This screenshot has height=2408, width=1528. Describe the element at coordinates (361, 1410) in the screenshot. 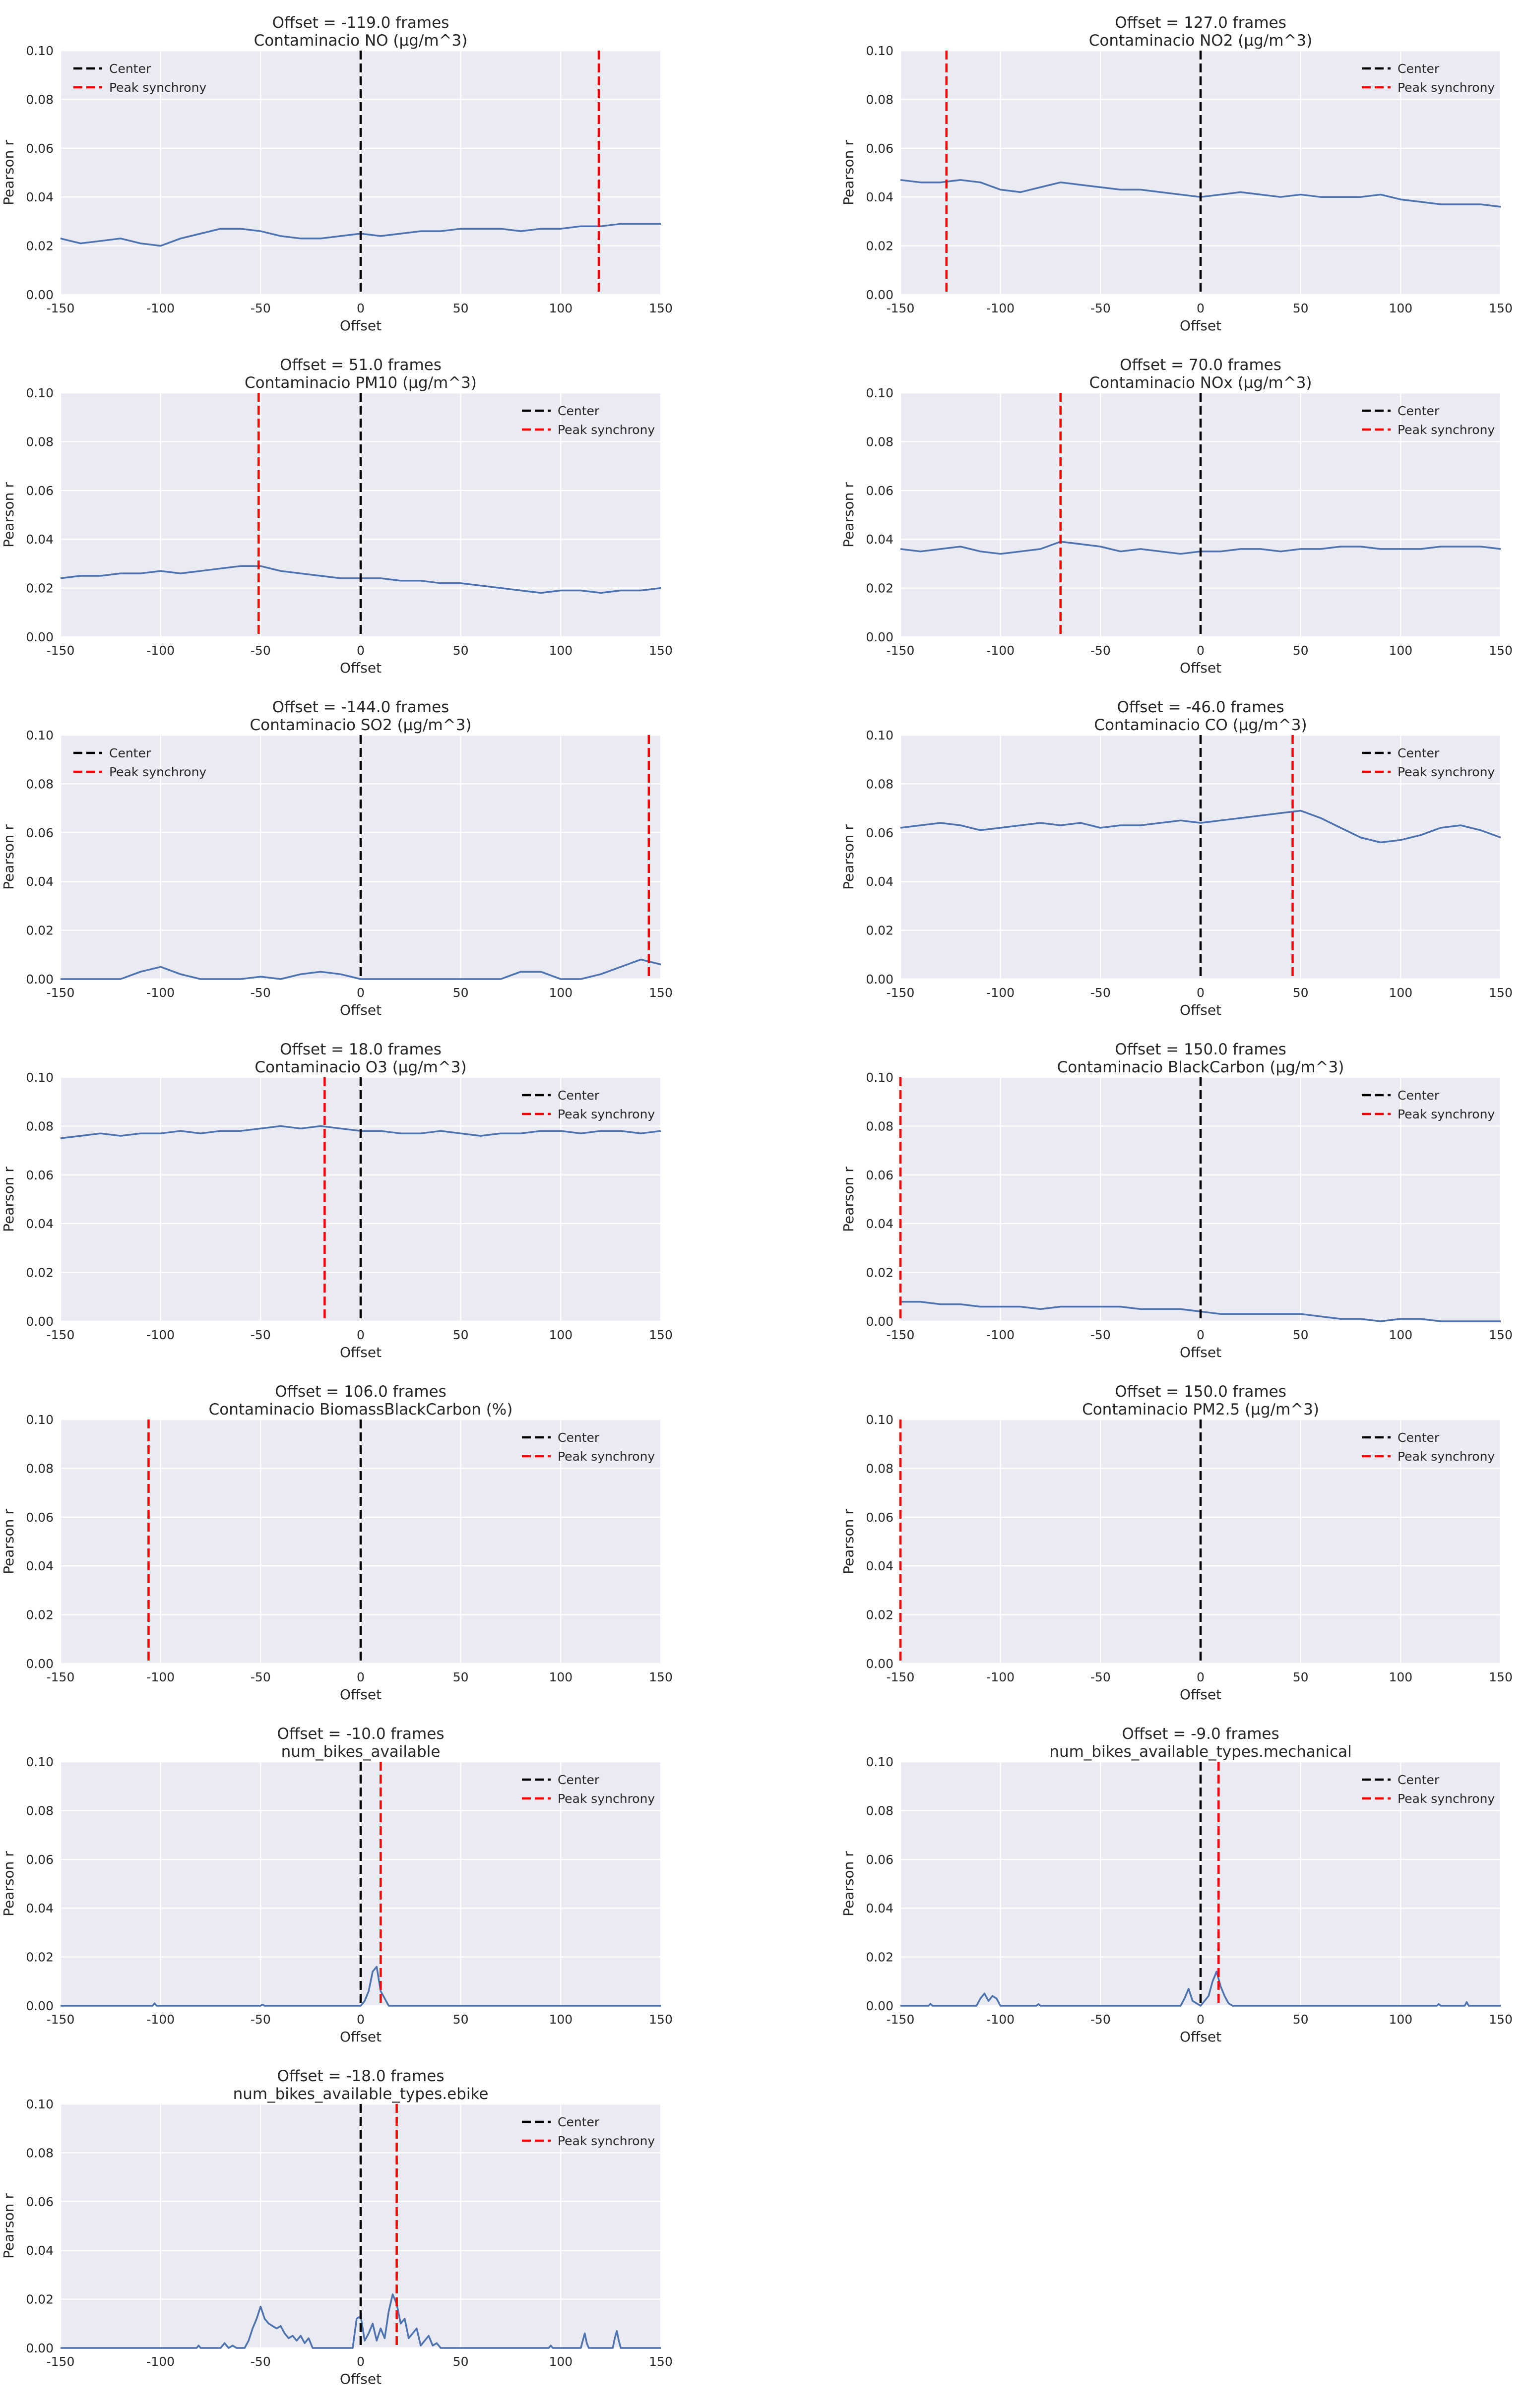

I see `chart-subtitle: Contaminacio BiomassBlackCarbon (%)` at that location.